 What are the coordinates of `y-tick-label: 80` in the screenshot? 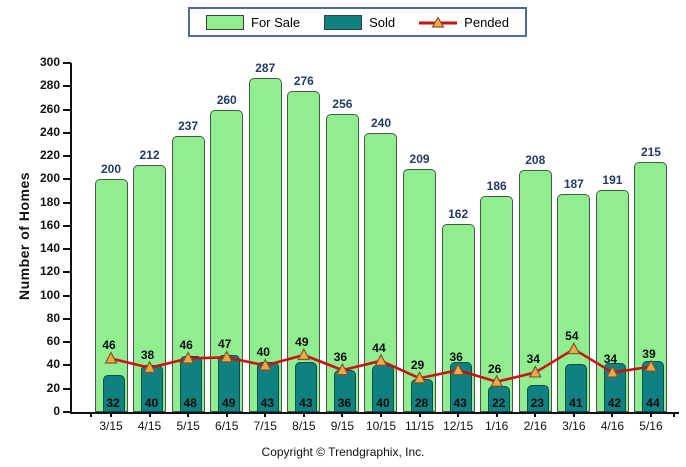 It's located at (53, 317).